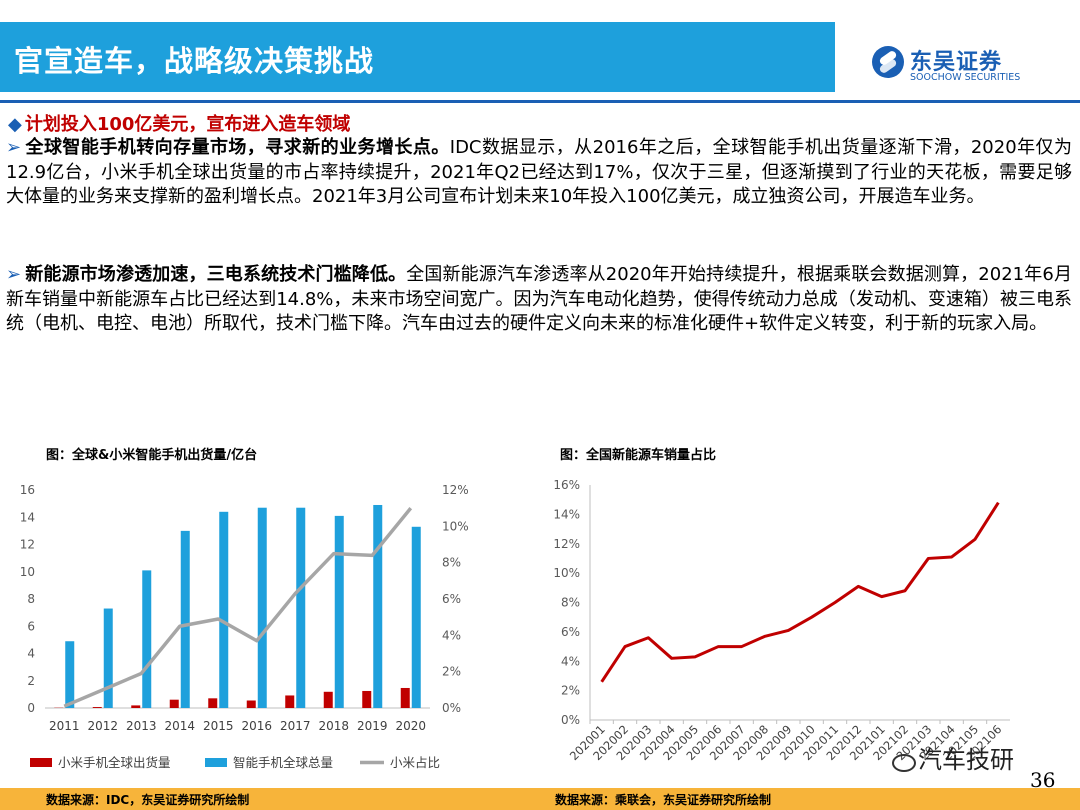  What do you see at coordinates (114, 762) in the screenshot?
I see `legend-label-xiaomi: 小米手机全球出货量` at bounding box center [114, 762].